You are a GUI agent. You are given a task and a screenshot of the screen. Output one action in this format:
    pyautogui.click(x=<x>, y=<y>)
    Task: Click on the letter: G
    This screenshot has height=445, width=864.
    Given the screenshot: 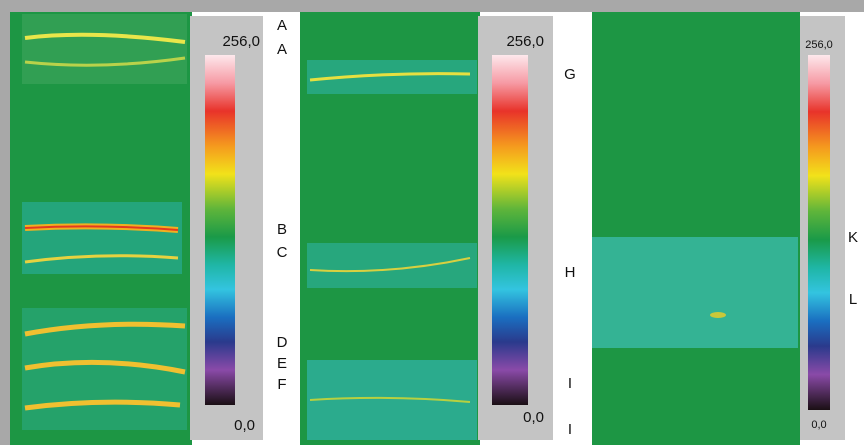 What is the action you would take?
    pyautogui.click(x=570, y=74)
    